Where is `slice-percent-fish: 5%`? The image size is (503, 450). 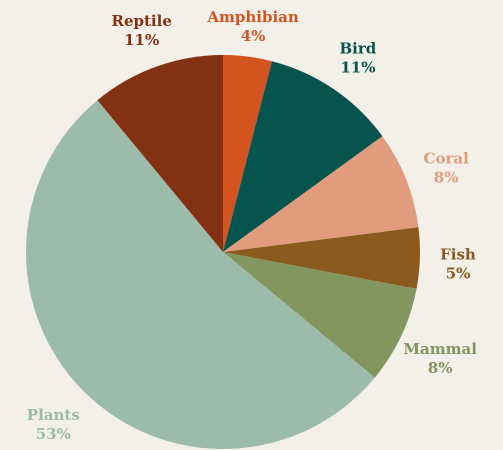 slice-percent-fish: 5% is located at coordinates (458, 274).